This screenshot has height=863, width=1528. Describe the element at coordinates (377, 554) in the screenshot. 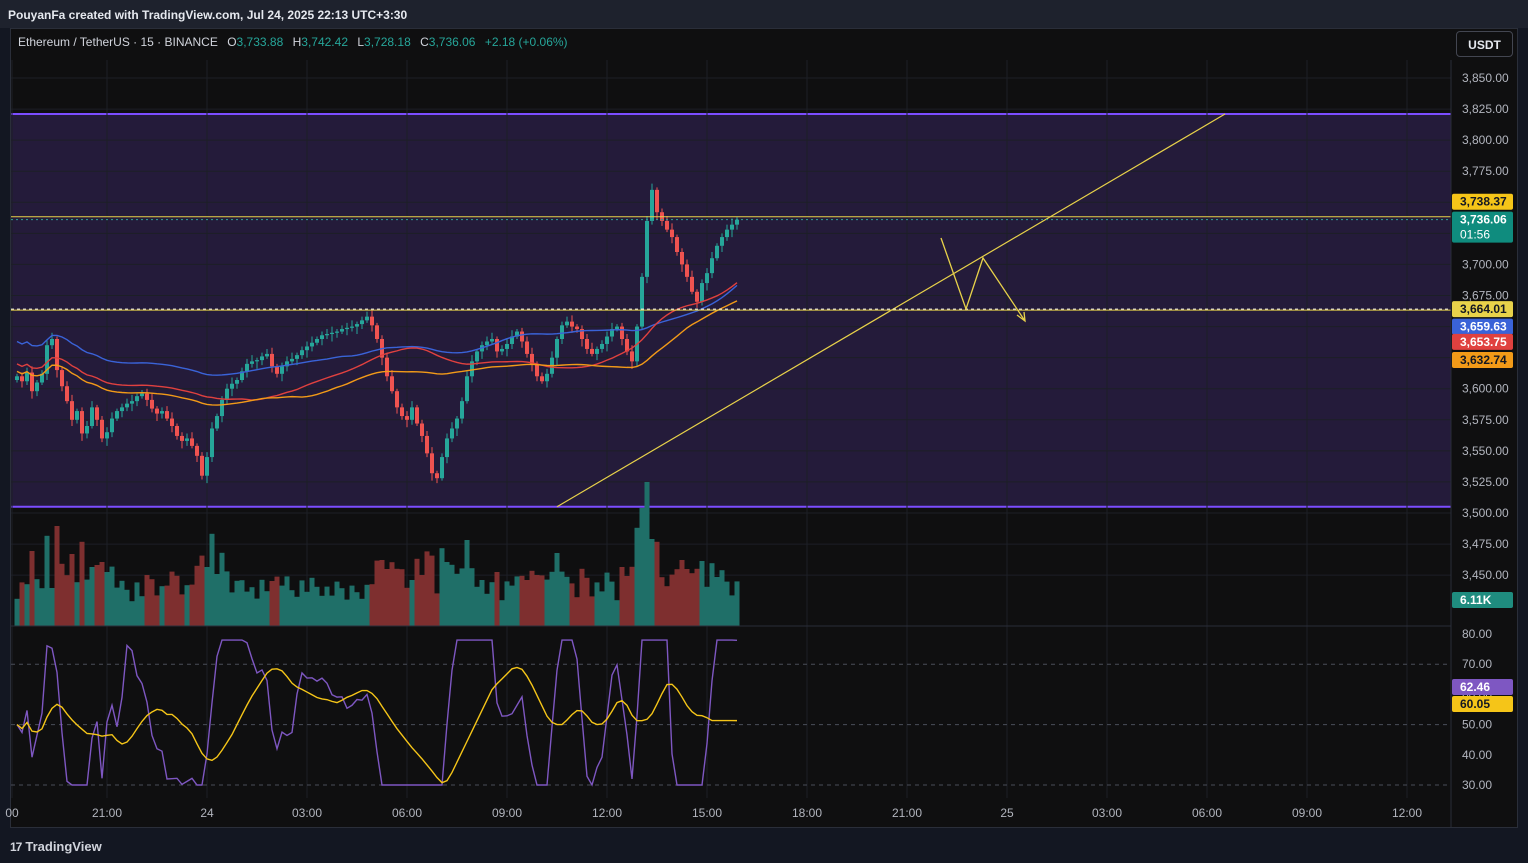

I see `volume-bars` at that location.